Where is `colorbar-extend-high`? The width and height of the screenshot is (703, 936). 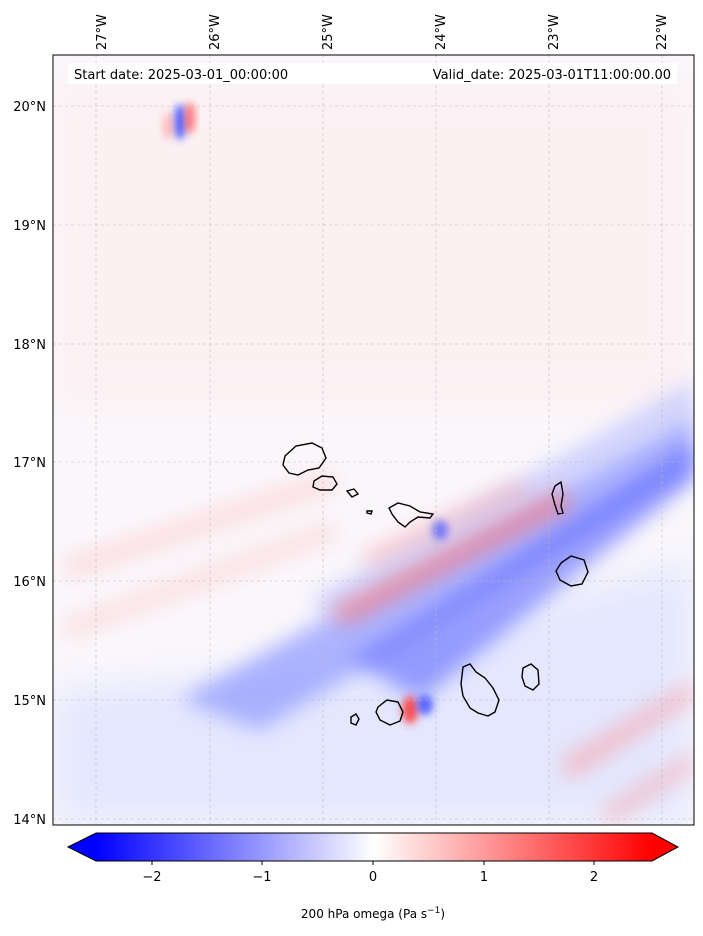 colorbar-extend-high is located at coordinates (665, 847).